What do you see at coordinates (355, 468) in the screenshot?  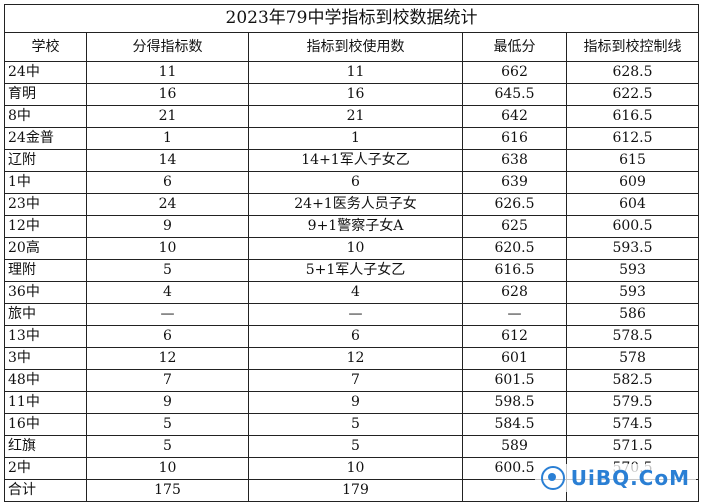 I see `cell-used: 10` at bounding box center [355, 468].